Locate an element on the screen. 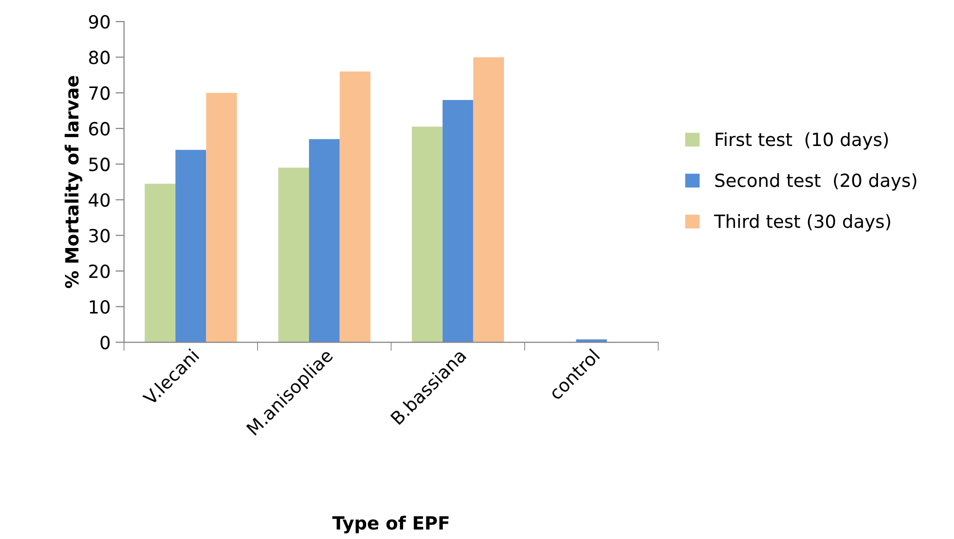 The width and height of the screenshot is (954, 539). legend-label: Third test (30 days) is located at coordinates (802, 223).